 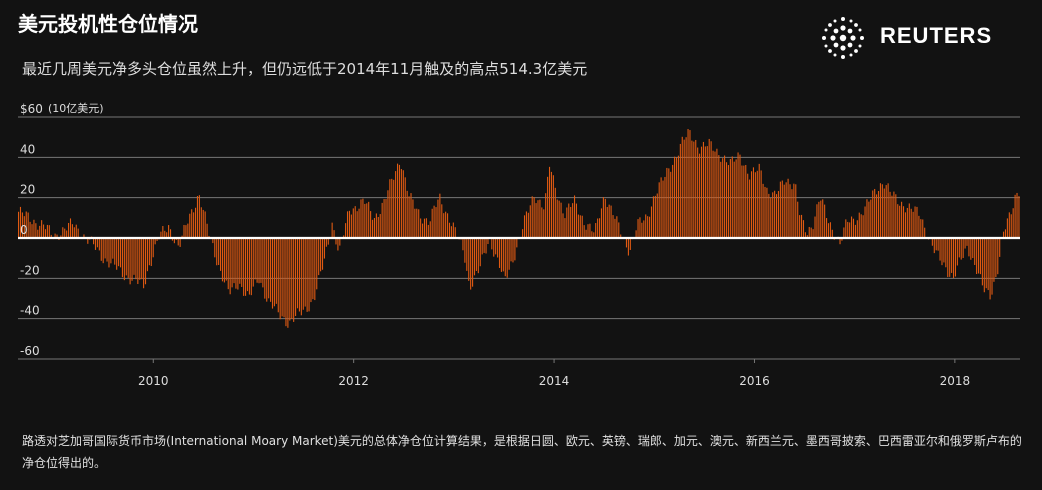 What do you see at coordinates (916, 38) in the screenshot?
I see `reuters-logo: REUTERS` at bounding box center [916, 38].